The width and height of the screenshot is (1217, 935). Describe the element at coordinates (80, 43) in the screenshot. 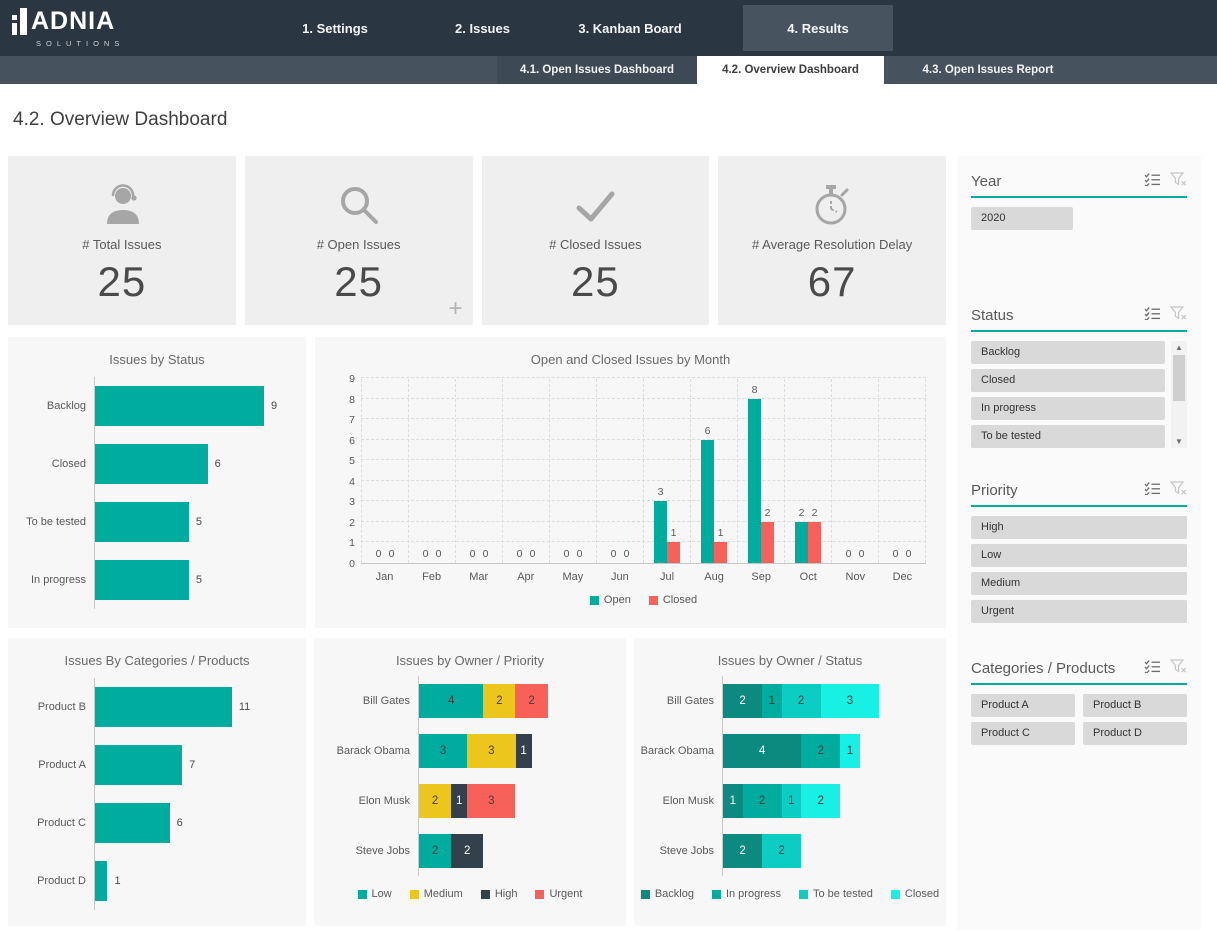

I see `brand-subtitle: SOLUTIONS` at that location.